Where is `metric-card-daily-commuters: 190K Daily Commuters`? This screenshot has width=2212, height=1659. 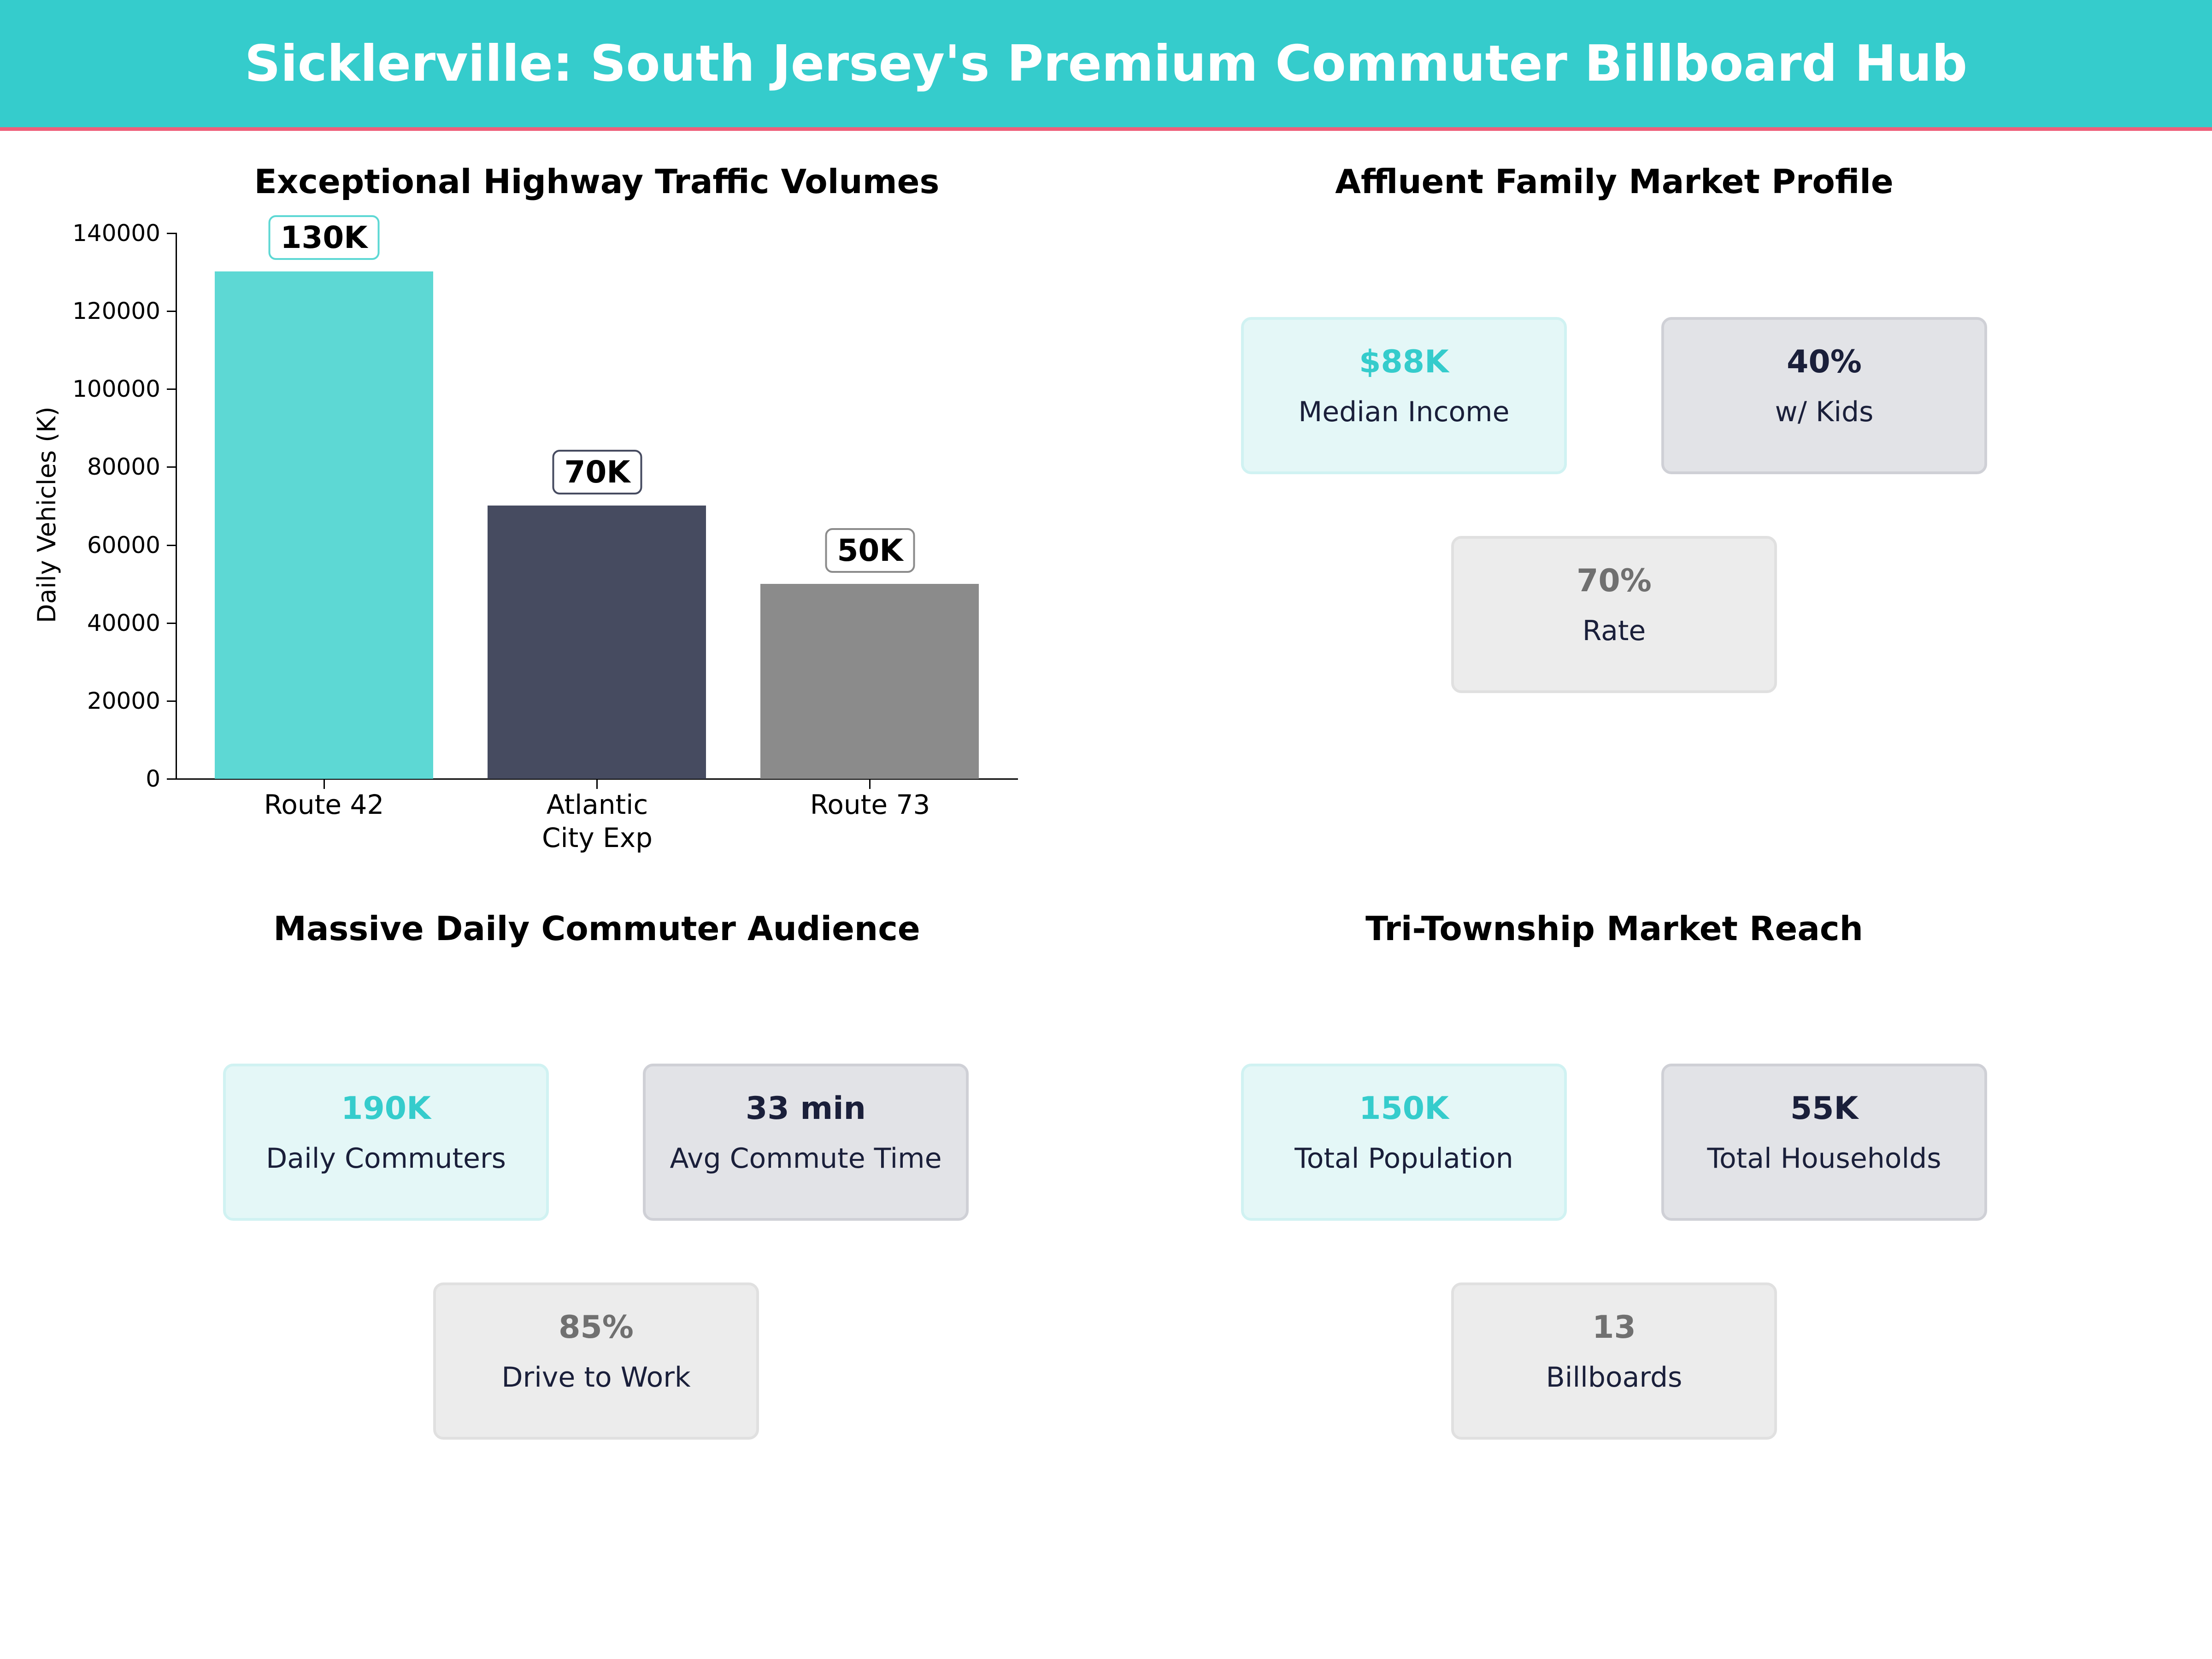 metric-card-daily-commuters: 190K Daily Commuters is located at coordinates (386, 1142).